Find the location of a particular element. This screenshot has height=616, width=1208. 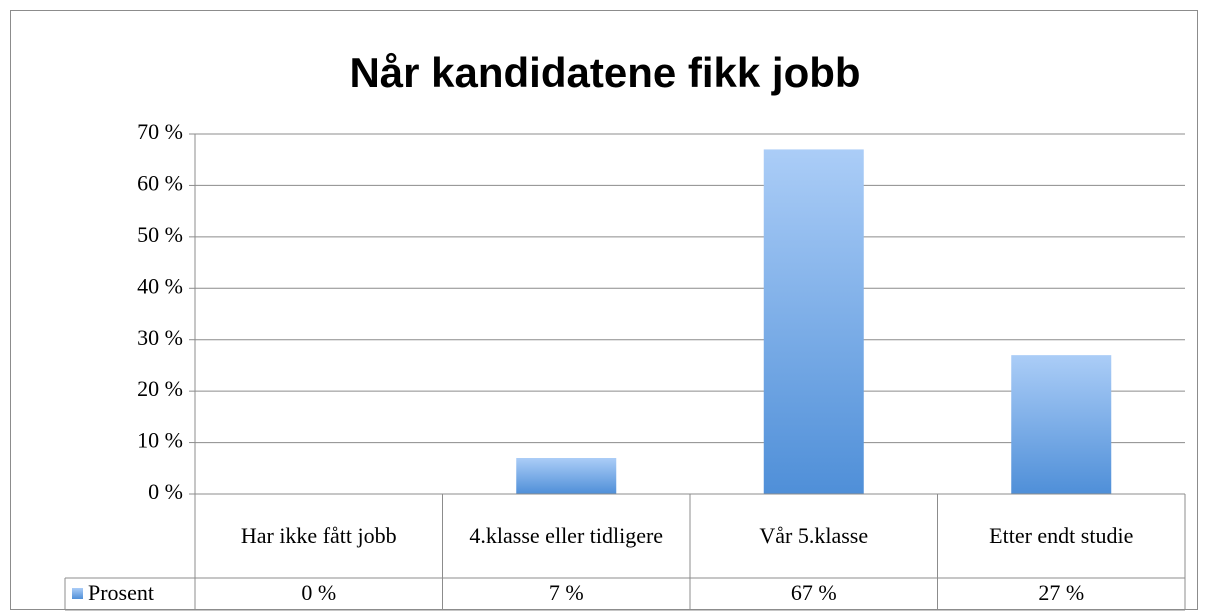

x-tick-label: Vår 5.klasse is located at coordinates (814, 535).